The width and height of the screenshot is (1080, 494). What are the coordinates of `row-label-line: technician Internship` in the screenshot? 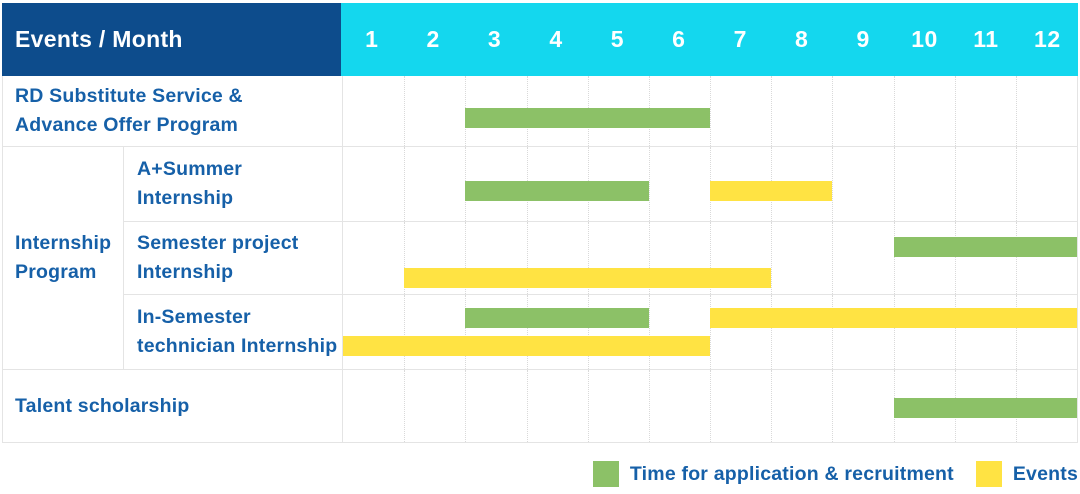 It's located at (237, 346).